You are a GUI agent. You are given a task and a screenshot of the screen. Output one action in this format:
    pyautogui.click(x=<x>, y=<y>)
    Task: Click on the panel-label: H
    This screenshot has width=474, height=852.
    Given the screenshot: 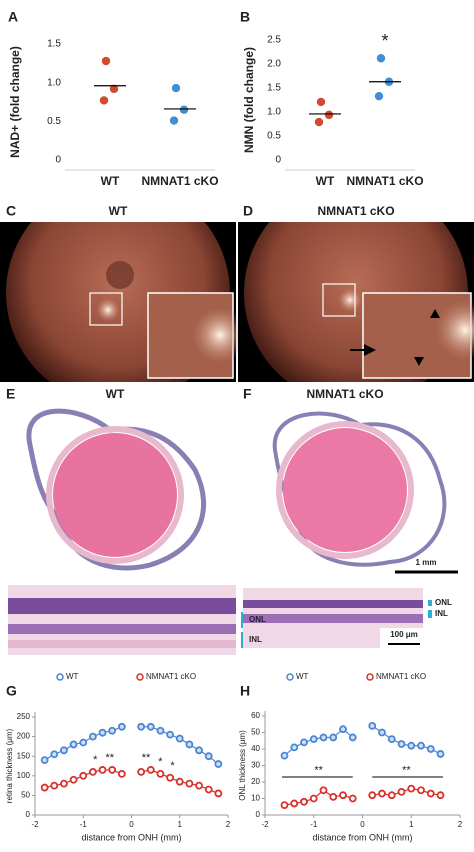 What is the action you would take?
    pyautogui.click(x=245, y=691)
    